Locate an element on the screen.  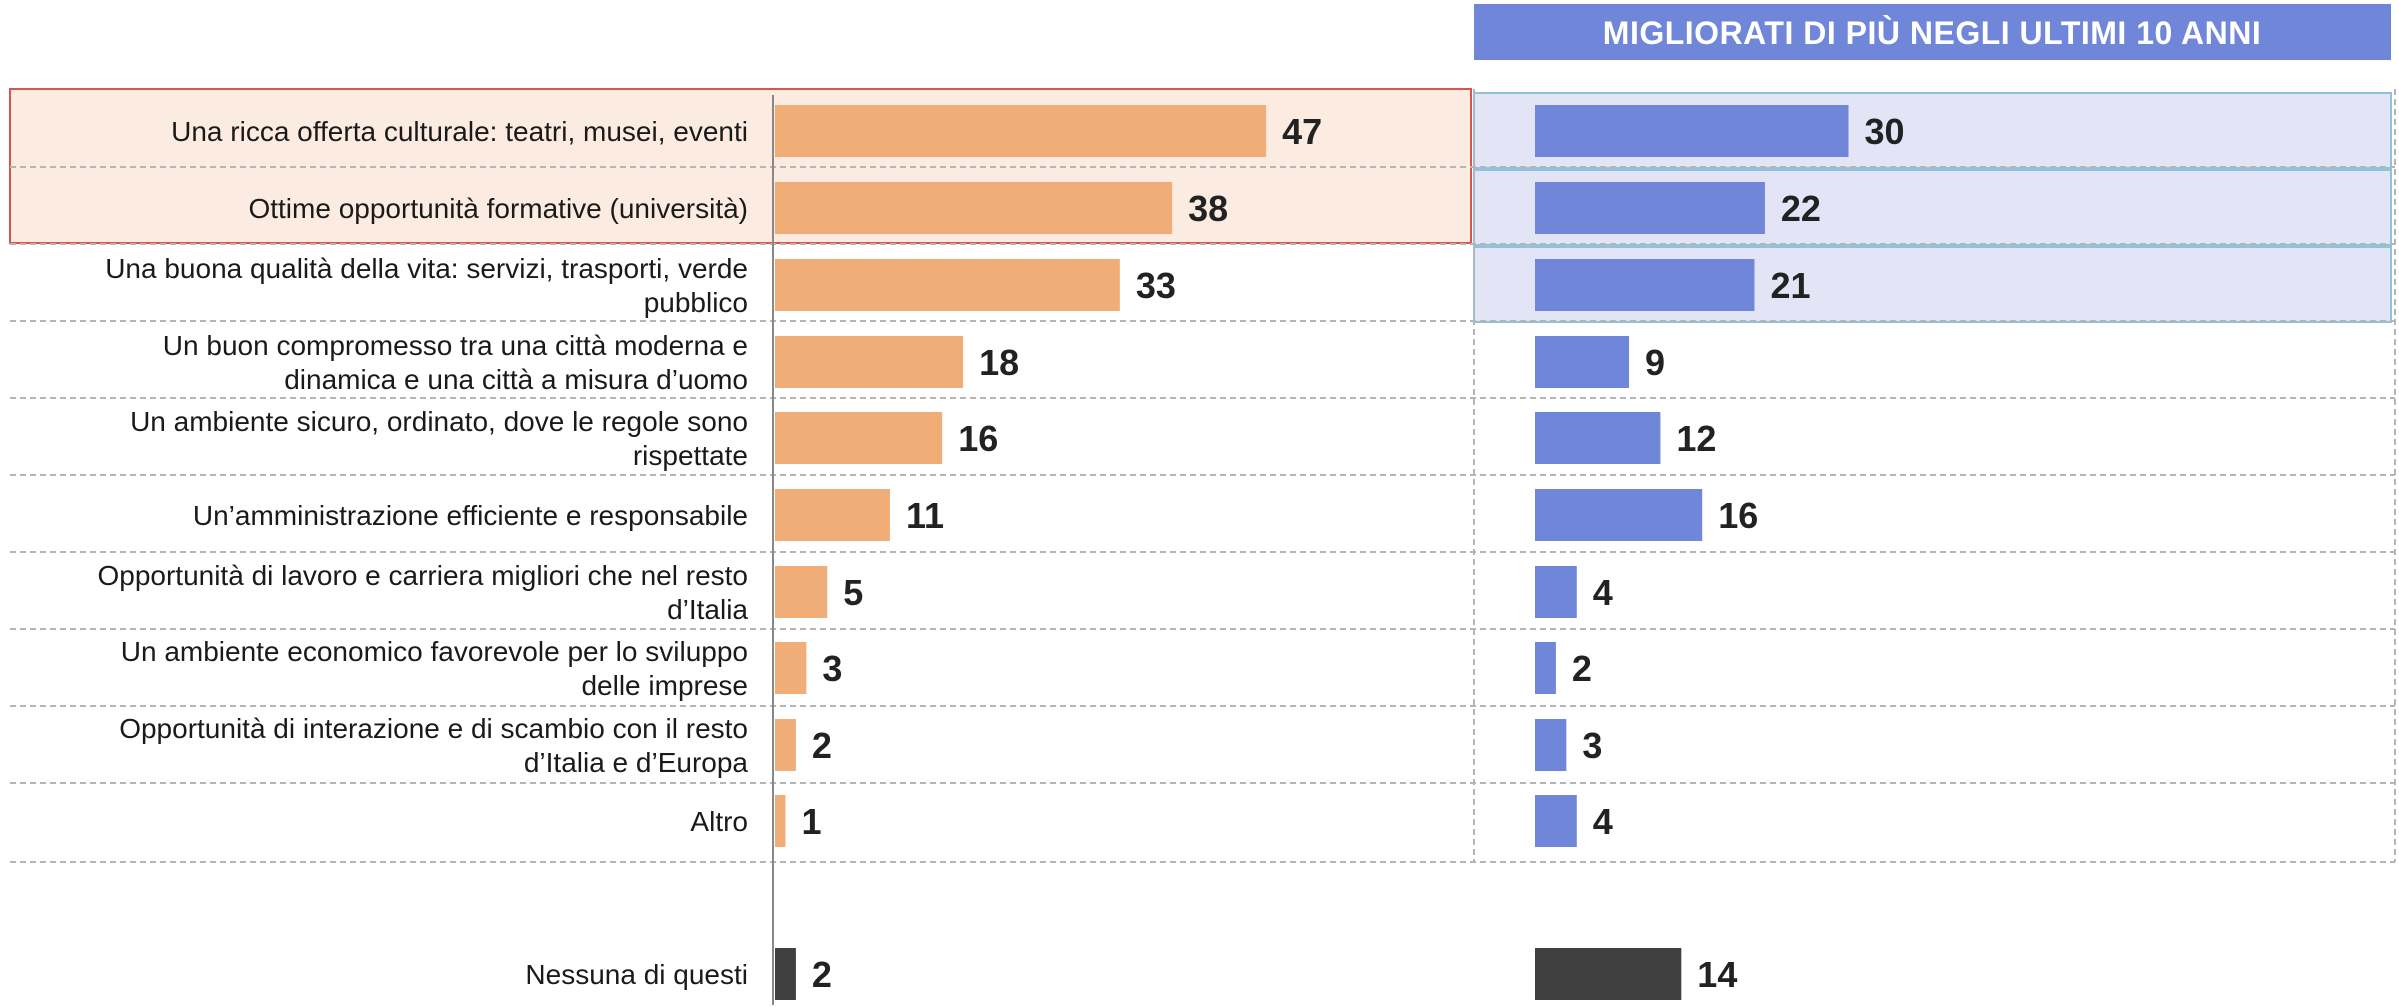
left-value-label: 5 is located at coordinates (853, 592).